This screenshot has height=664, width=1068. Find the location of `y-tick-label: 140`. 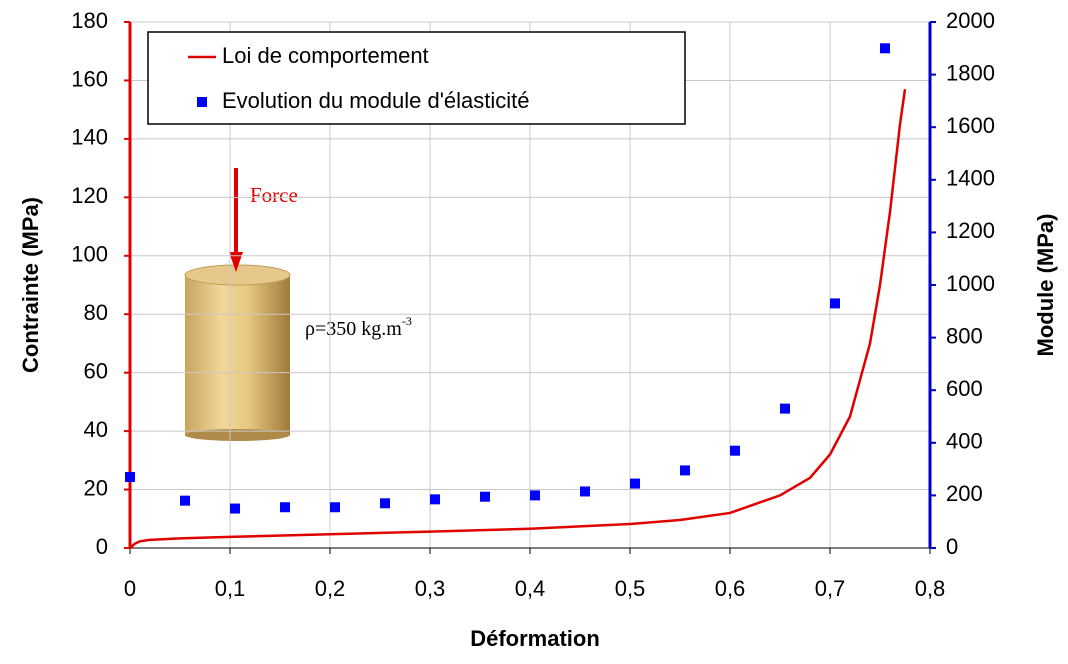

y-tick-label: 140 is located at coordinates (89, 137).